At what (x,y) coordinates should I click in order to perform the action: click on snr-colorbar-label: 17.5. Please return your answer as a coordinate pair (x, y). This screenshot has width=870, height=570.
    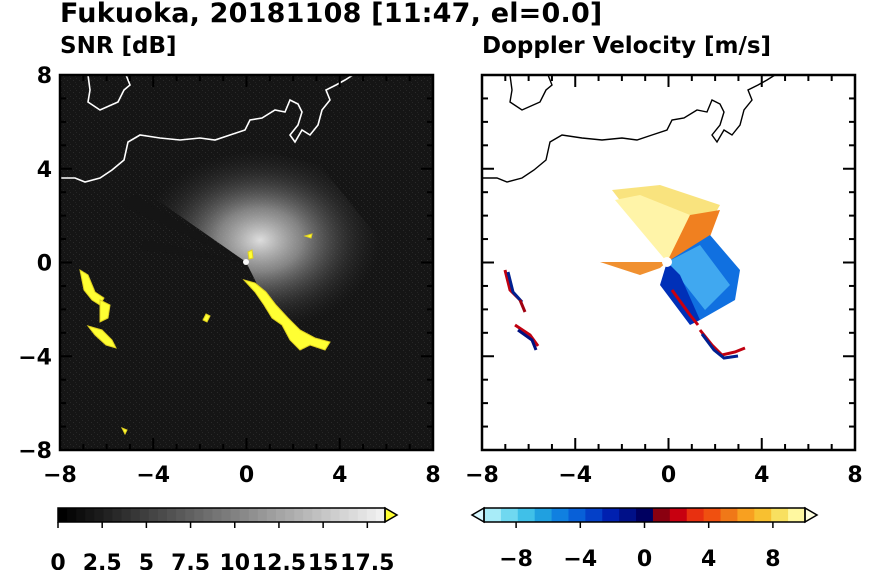
    Looking at the image, I should click on (367, 560).